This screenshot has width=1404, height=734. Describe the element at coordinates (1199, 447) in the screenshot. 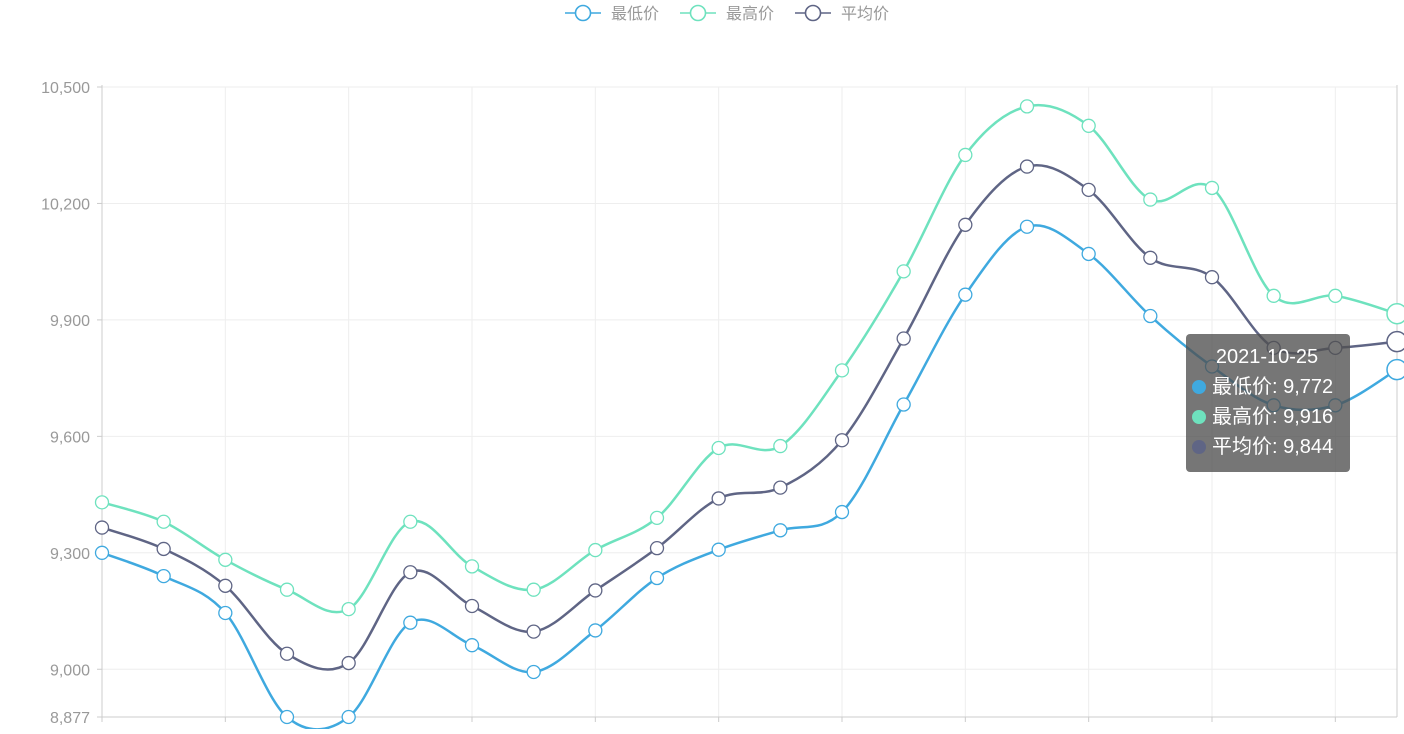

I see `tooltip-marker-avg` at that location.